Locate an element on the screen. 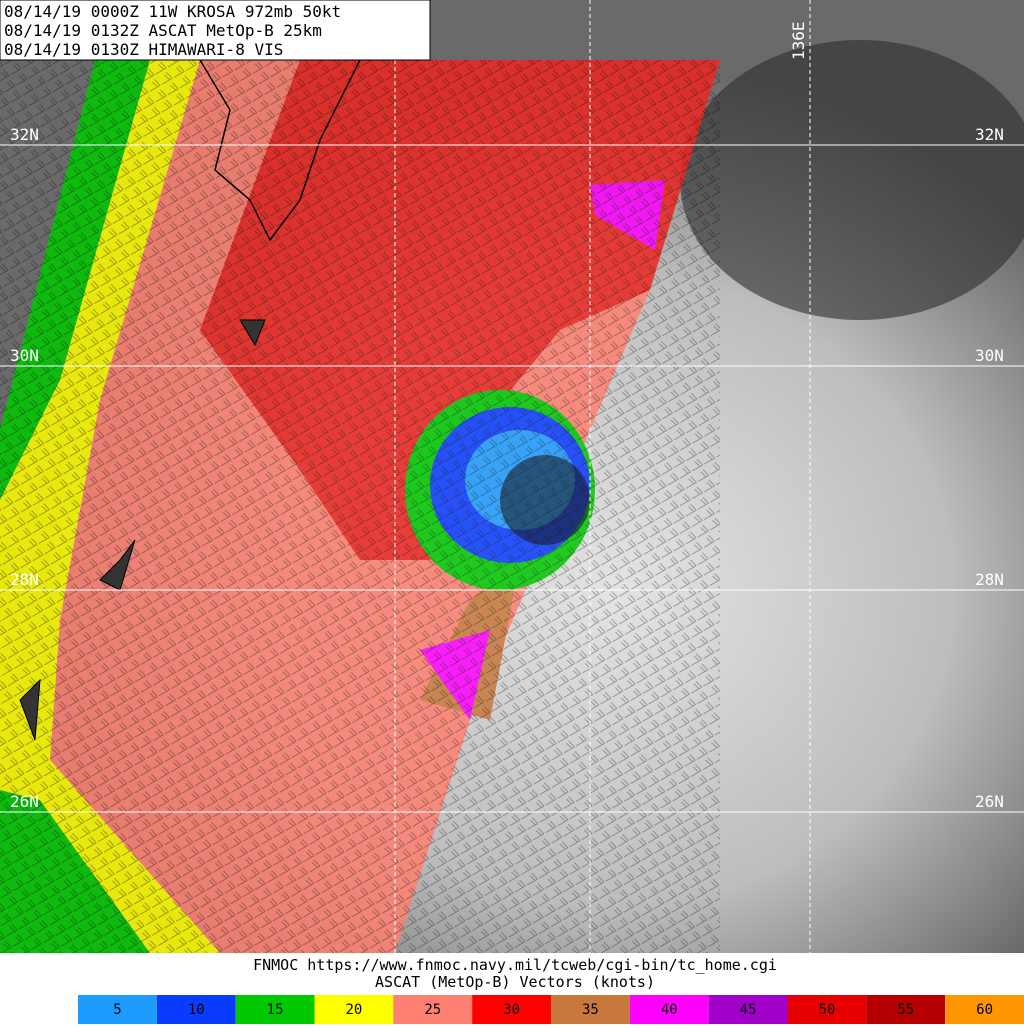 This screenshot has height=1028, width=1024. footer-title: ASCAT (MetOp-B) Vectors (knots) is located at coordinates (515, 982).